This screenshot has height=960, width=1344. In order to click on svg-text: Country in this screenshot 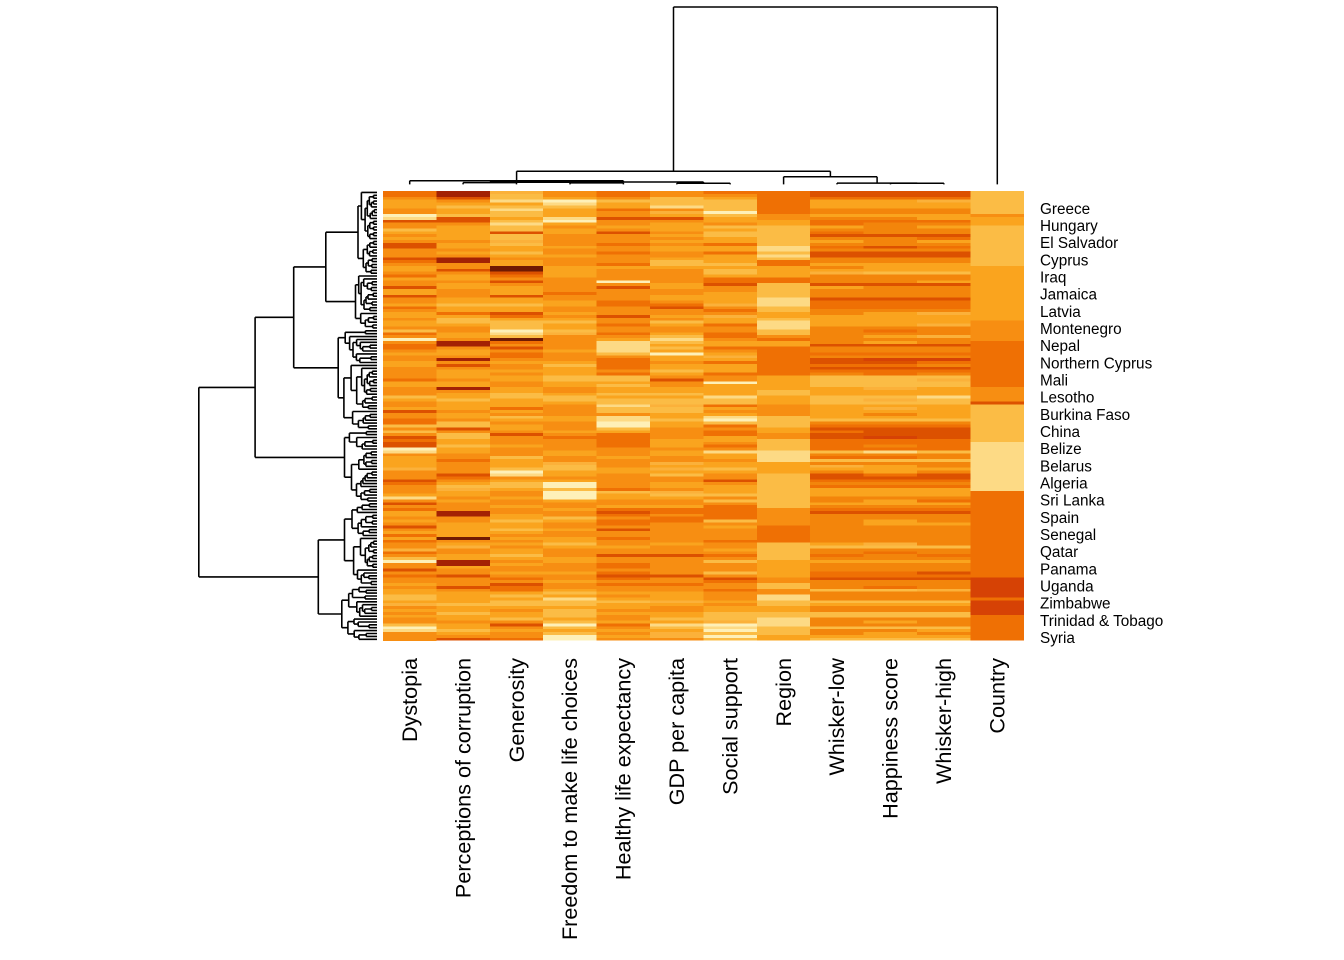, I will do `click(996, 696)`.